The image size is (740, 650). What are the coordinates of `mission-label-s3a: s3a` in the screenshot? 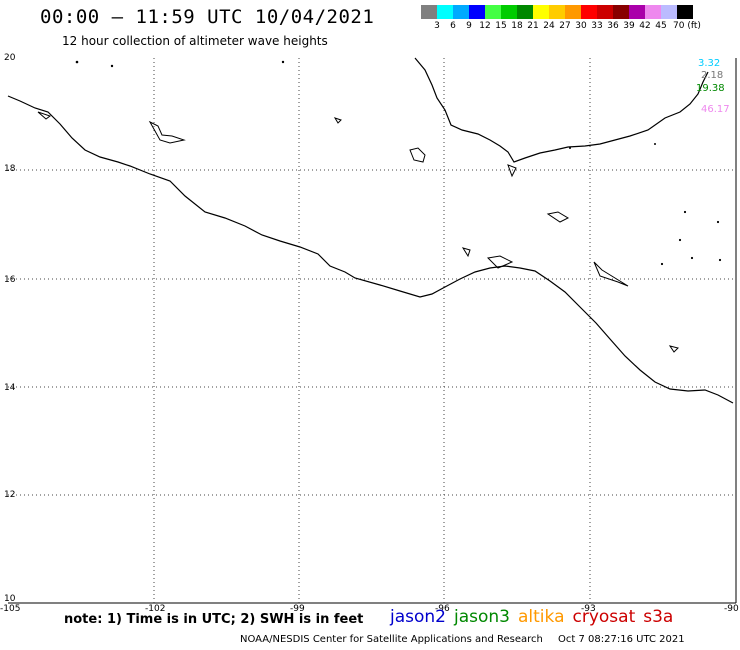 It's located at (658, 617).